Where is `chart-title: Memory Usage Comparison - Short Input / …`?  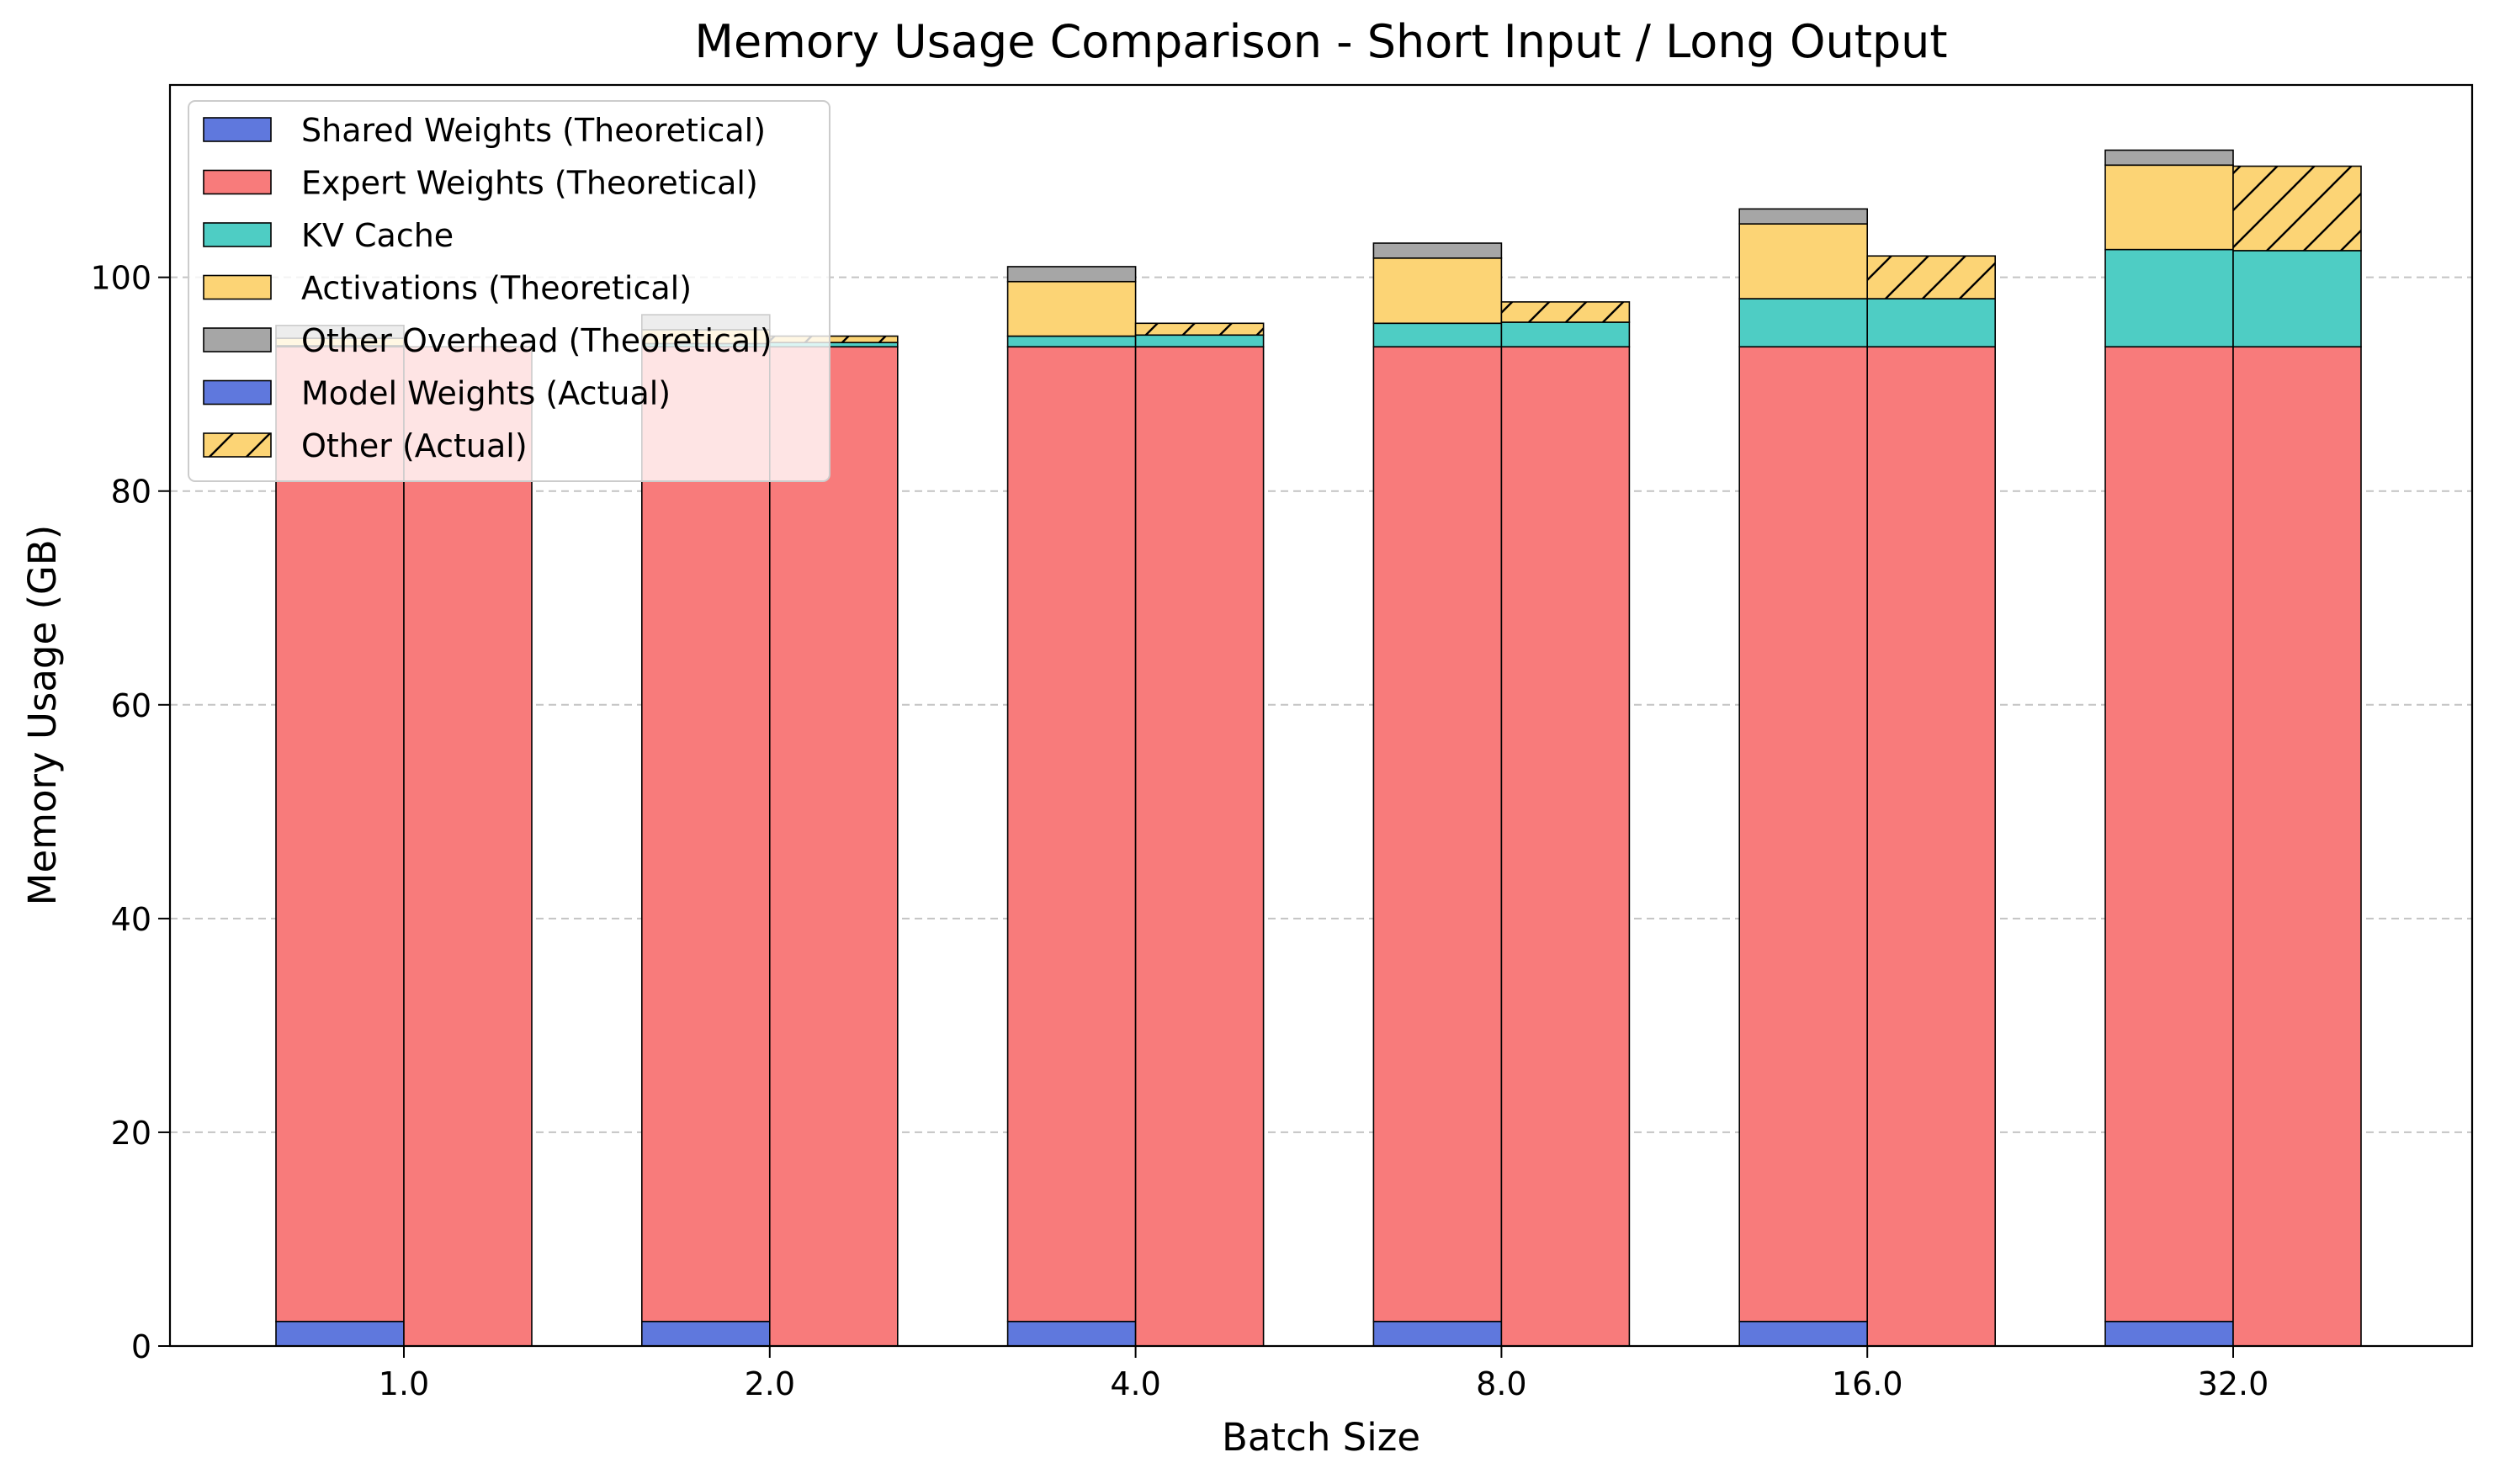
chart-title: Memory Usage Comparison - Short Input / … is located at coordinates (1320, 41).